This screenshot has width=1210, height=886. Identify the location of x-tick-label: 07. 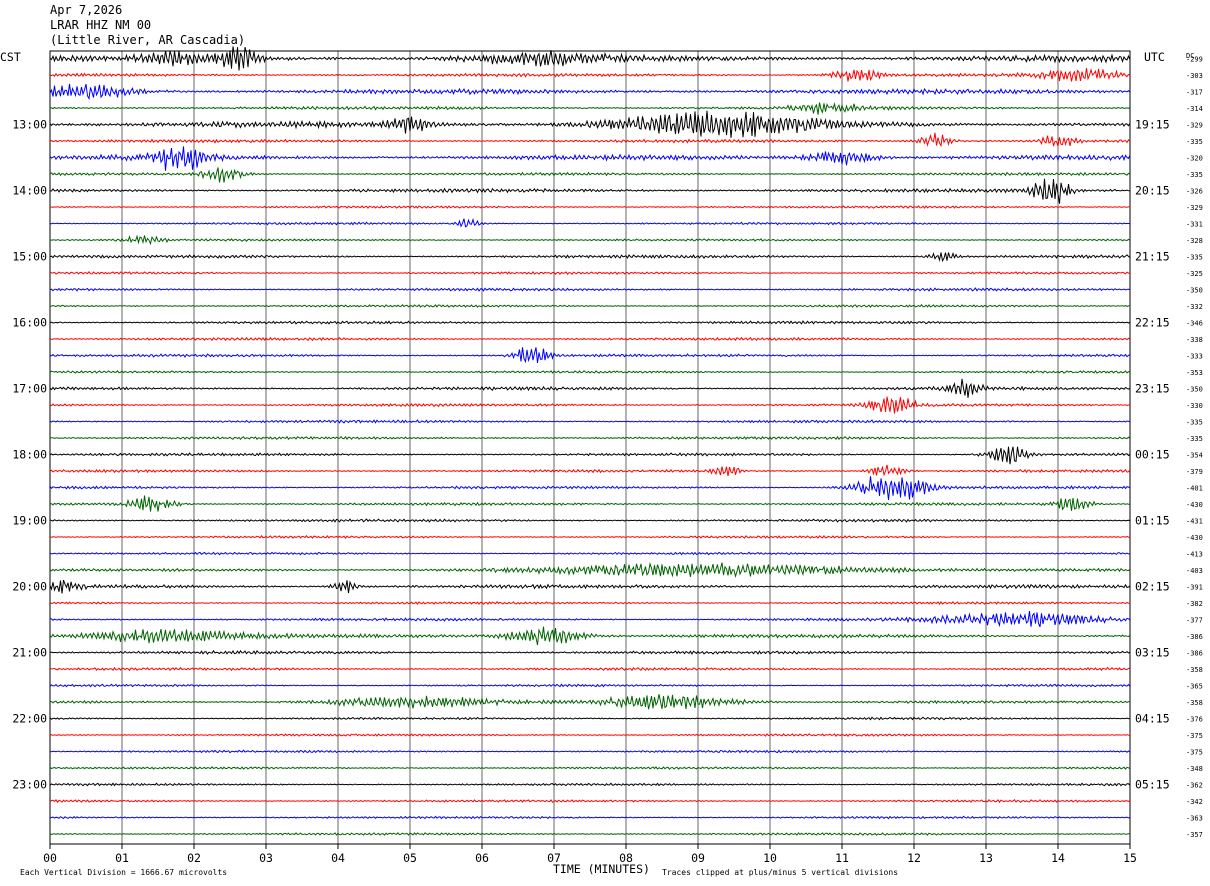
(554, 858).